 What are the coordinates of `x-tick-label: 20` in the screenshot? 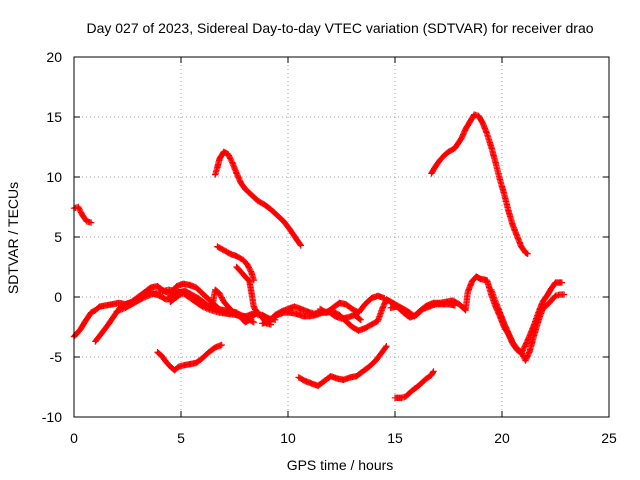 It's located at (502, 438).